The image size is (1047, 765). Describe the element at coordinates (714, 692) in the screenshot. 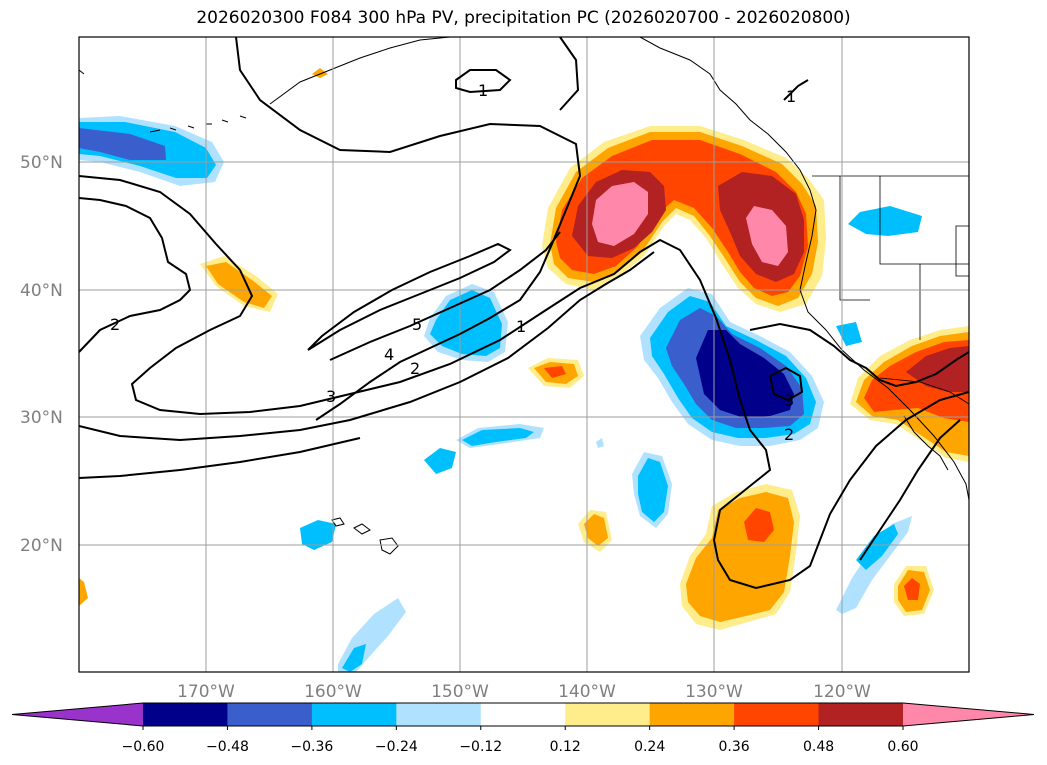

I see `lon-label-130w: 130°W` at that location.